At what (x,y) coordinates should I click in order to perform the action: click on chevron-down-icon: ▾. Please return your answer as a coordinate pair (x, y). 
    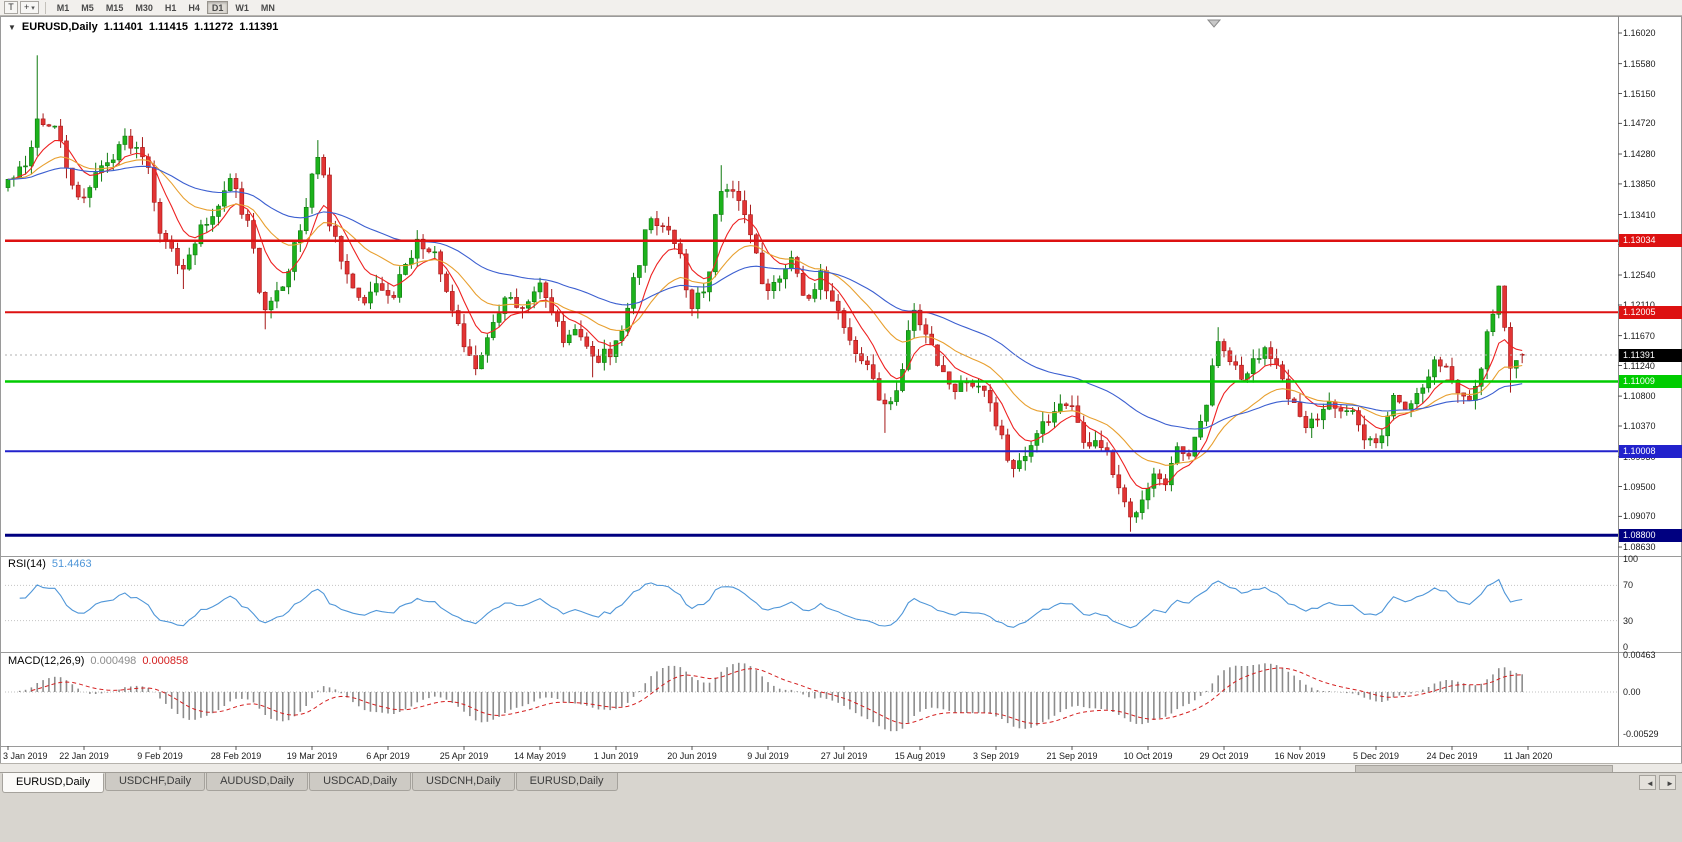
    Looking at the image, I should click on (33, 8).